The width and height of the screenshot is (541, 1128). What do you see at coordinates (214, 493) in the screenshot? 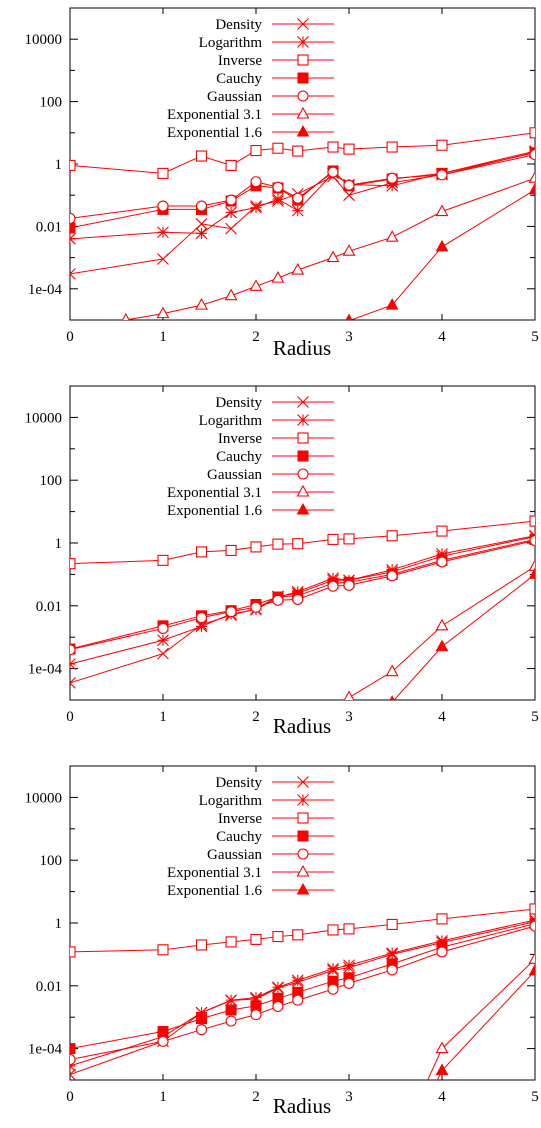
I see `legend-label-exponential-3-1: Exponential 3.1` at bounding box center [214, 493].